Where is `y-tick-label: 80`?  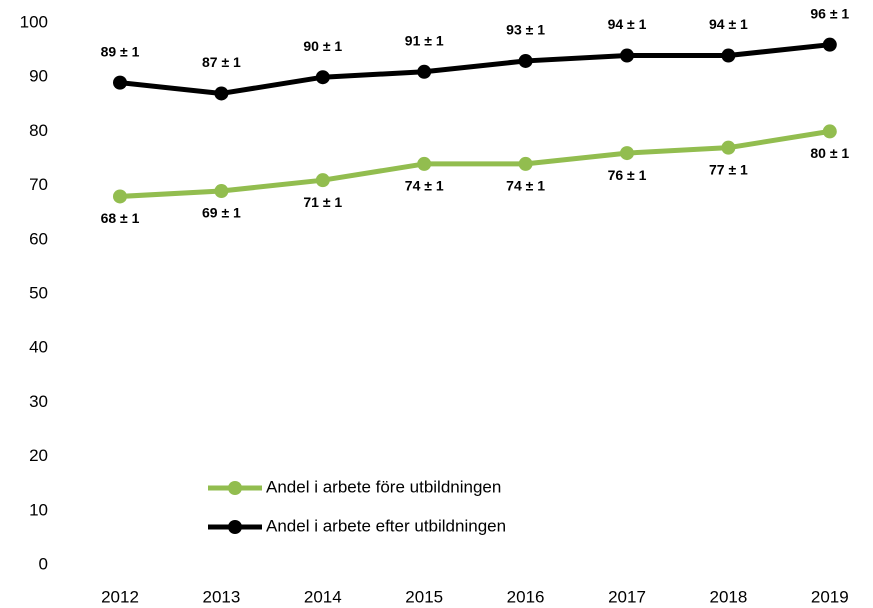 y-tick-label: 80 is located at coordinates (38, 130).